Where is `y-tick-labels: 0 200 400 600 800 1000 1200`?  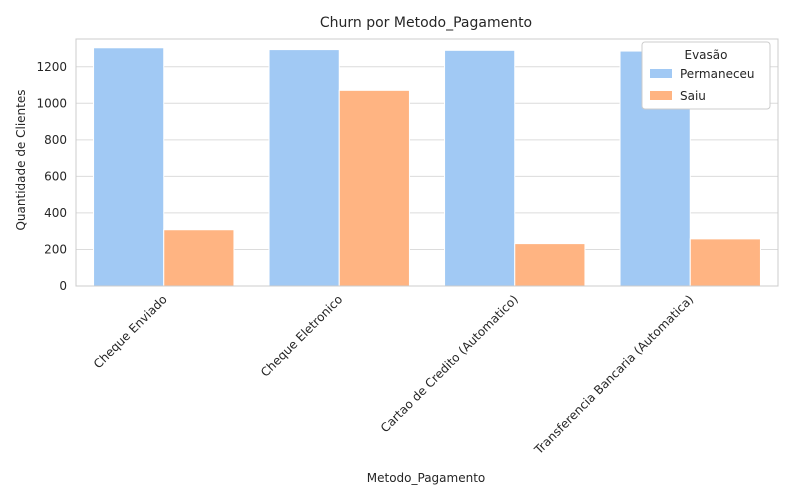
y-tick-labels: 0 200 400 600 800 1000 1200 is located at coordinates (51, 176).